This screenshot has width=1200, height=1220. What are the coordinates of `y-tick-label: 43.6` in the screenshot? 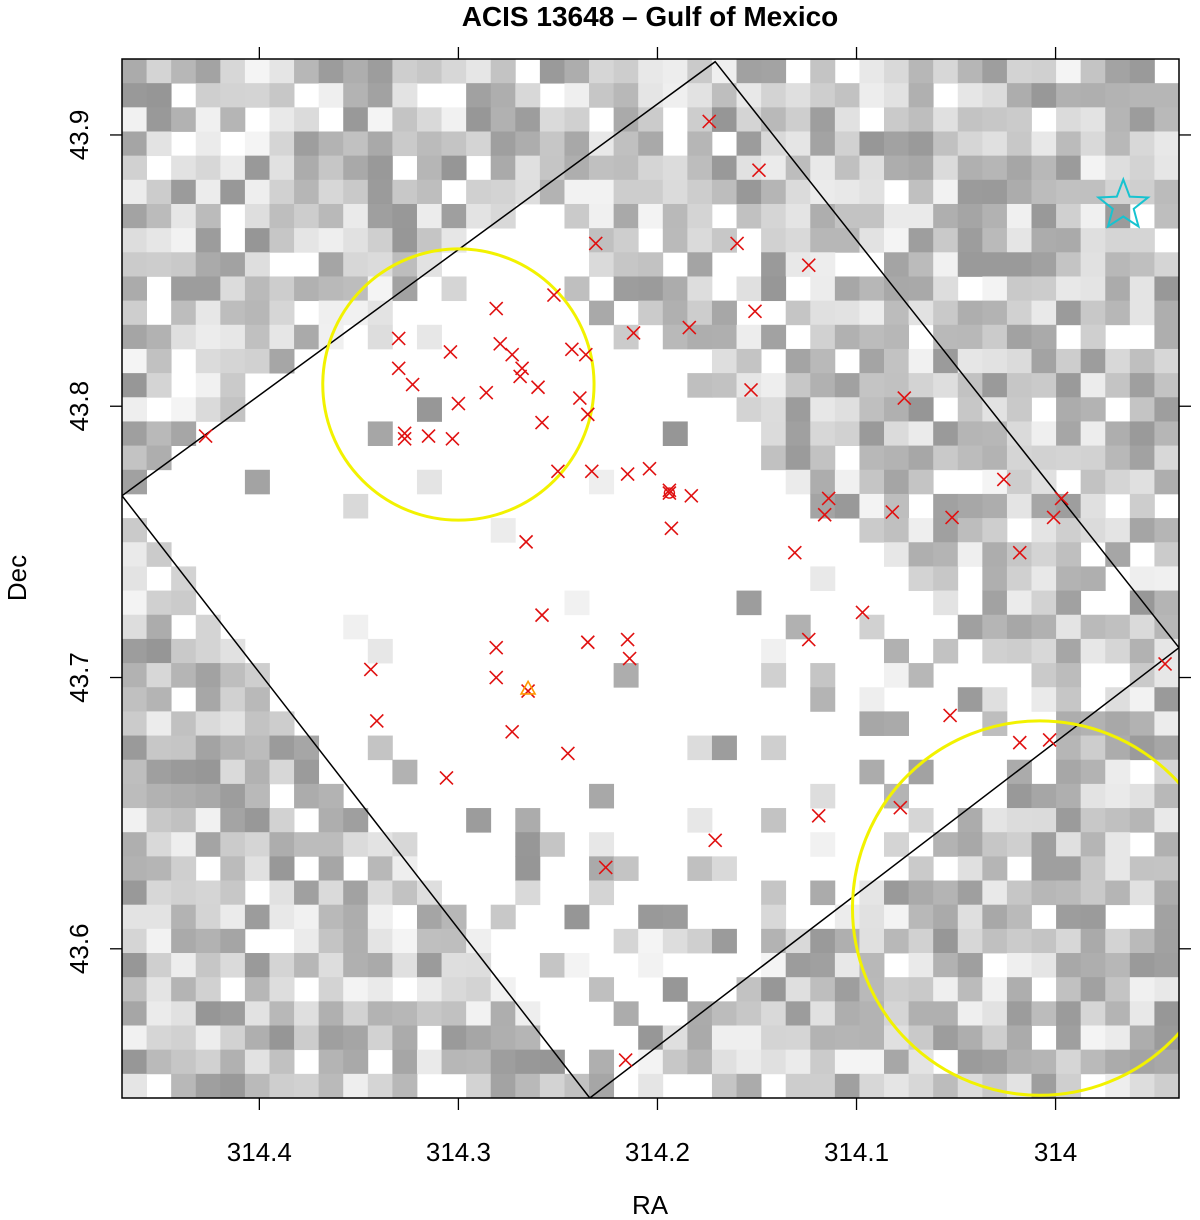 It's located at (79, 948).